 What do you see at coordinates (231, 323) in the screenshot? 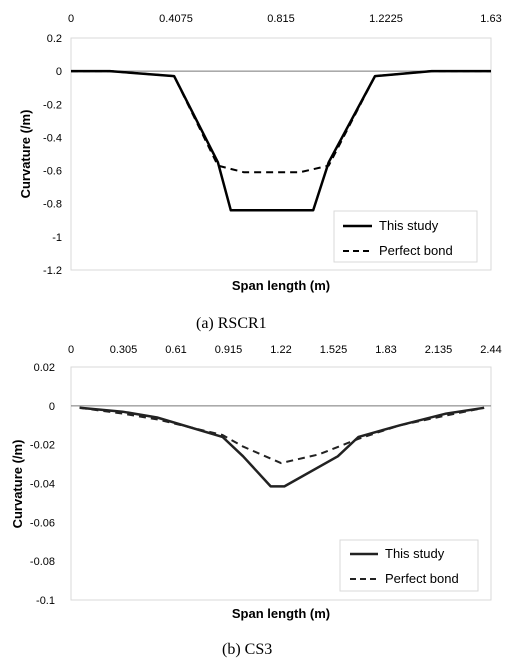
I see `caption-a: (a) RSCR1` at bounding box center [231, 323].